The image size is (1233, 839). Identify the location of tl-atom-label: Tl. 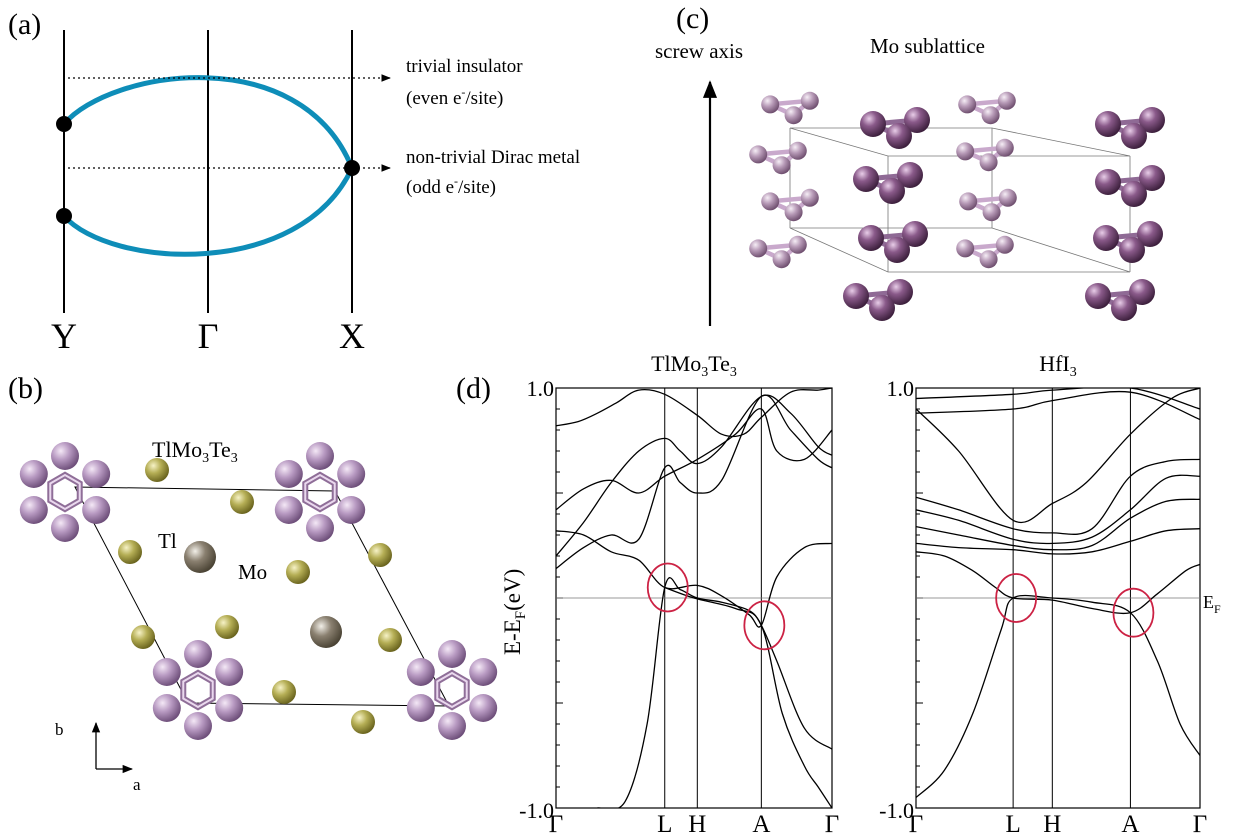
(167, 541).